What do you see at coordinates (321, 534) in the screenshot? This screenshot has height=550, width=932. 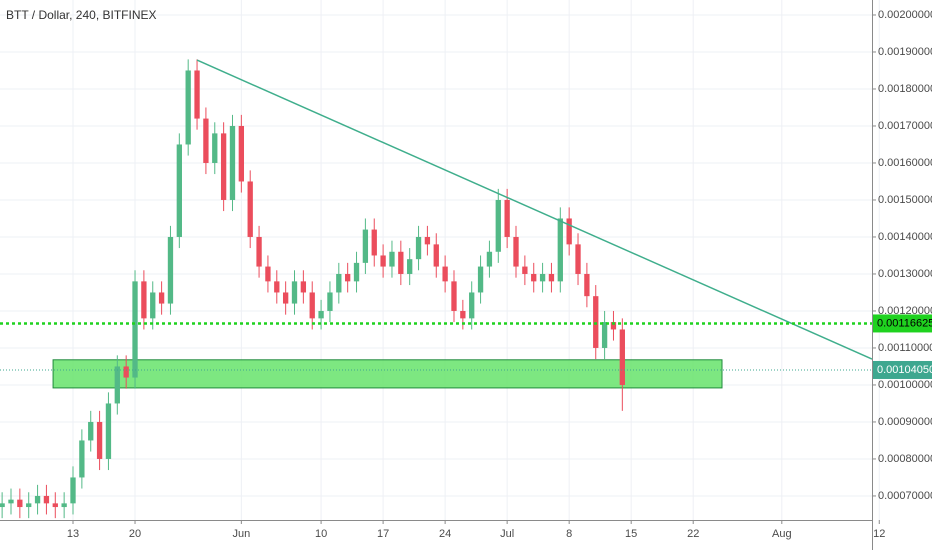 I see `x-tick-label: 10` at bounding box center [321, 534].